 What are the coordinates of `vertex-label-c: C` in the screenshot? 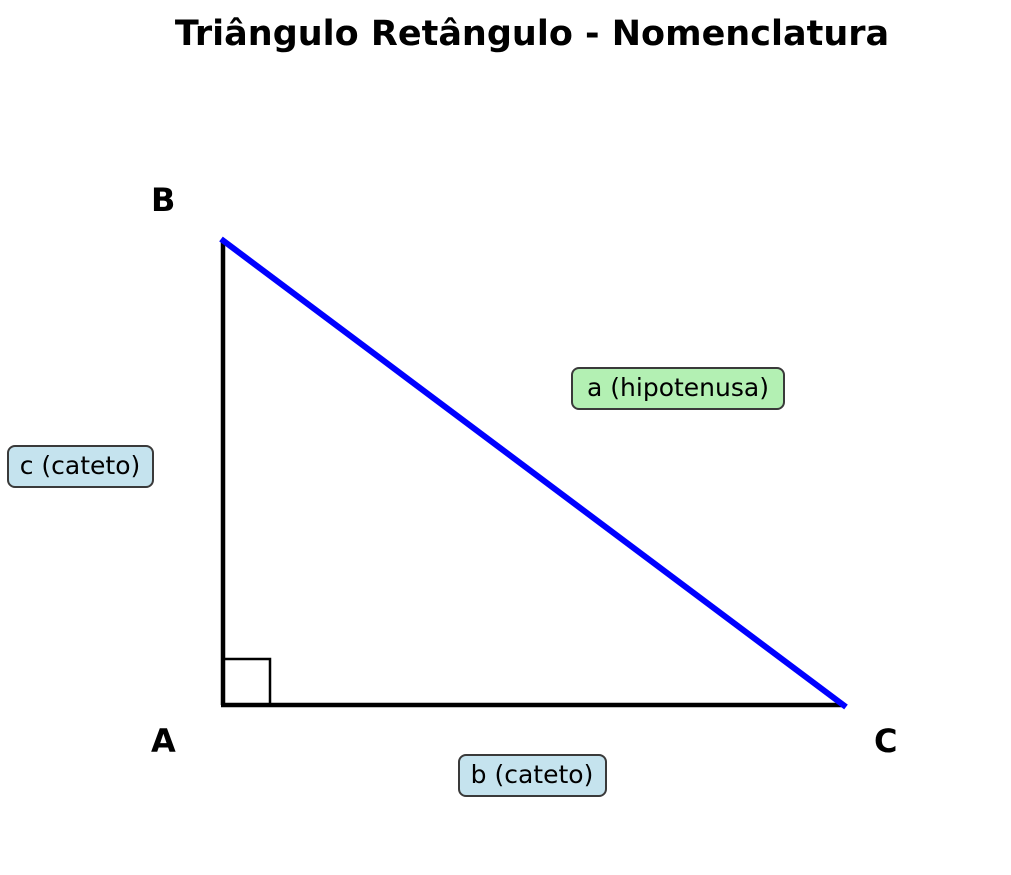 It's located at (885, 741).